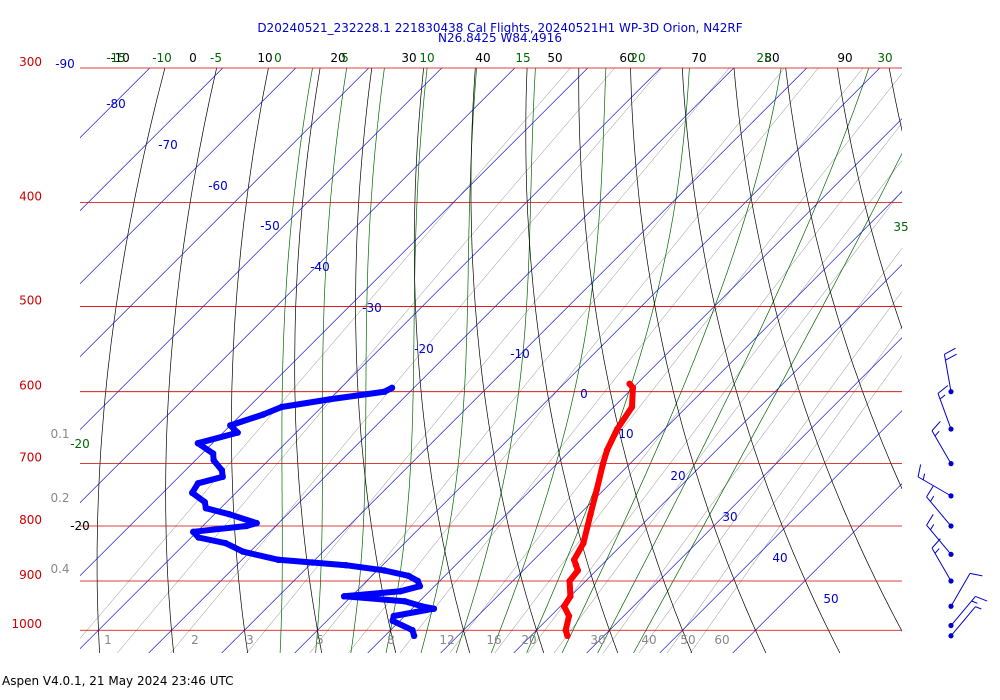 The image size is (1000, 700). What do you see at coordinates (108, 640) in the screenshot?
I see `mixing-ratio-label: 1` at bounding box center [108, 640].